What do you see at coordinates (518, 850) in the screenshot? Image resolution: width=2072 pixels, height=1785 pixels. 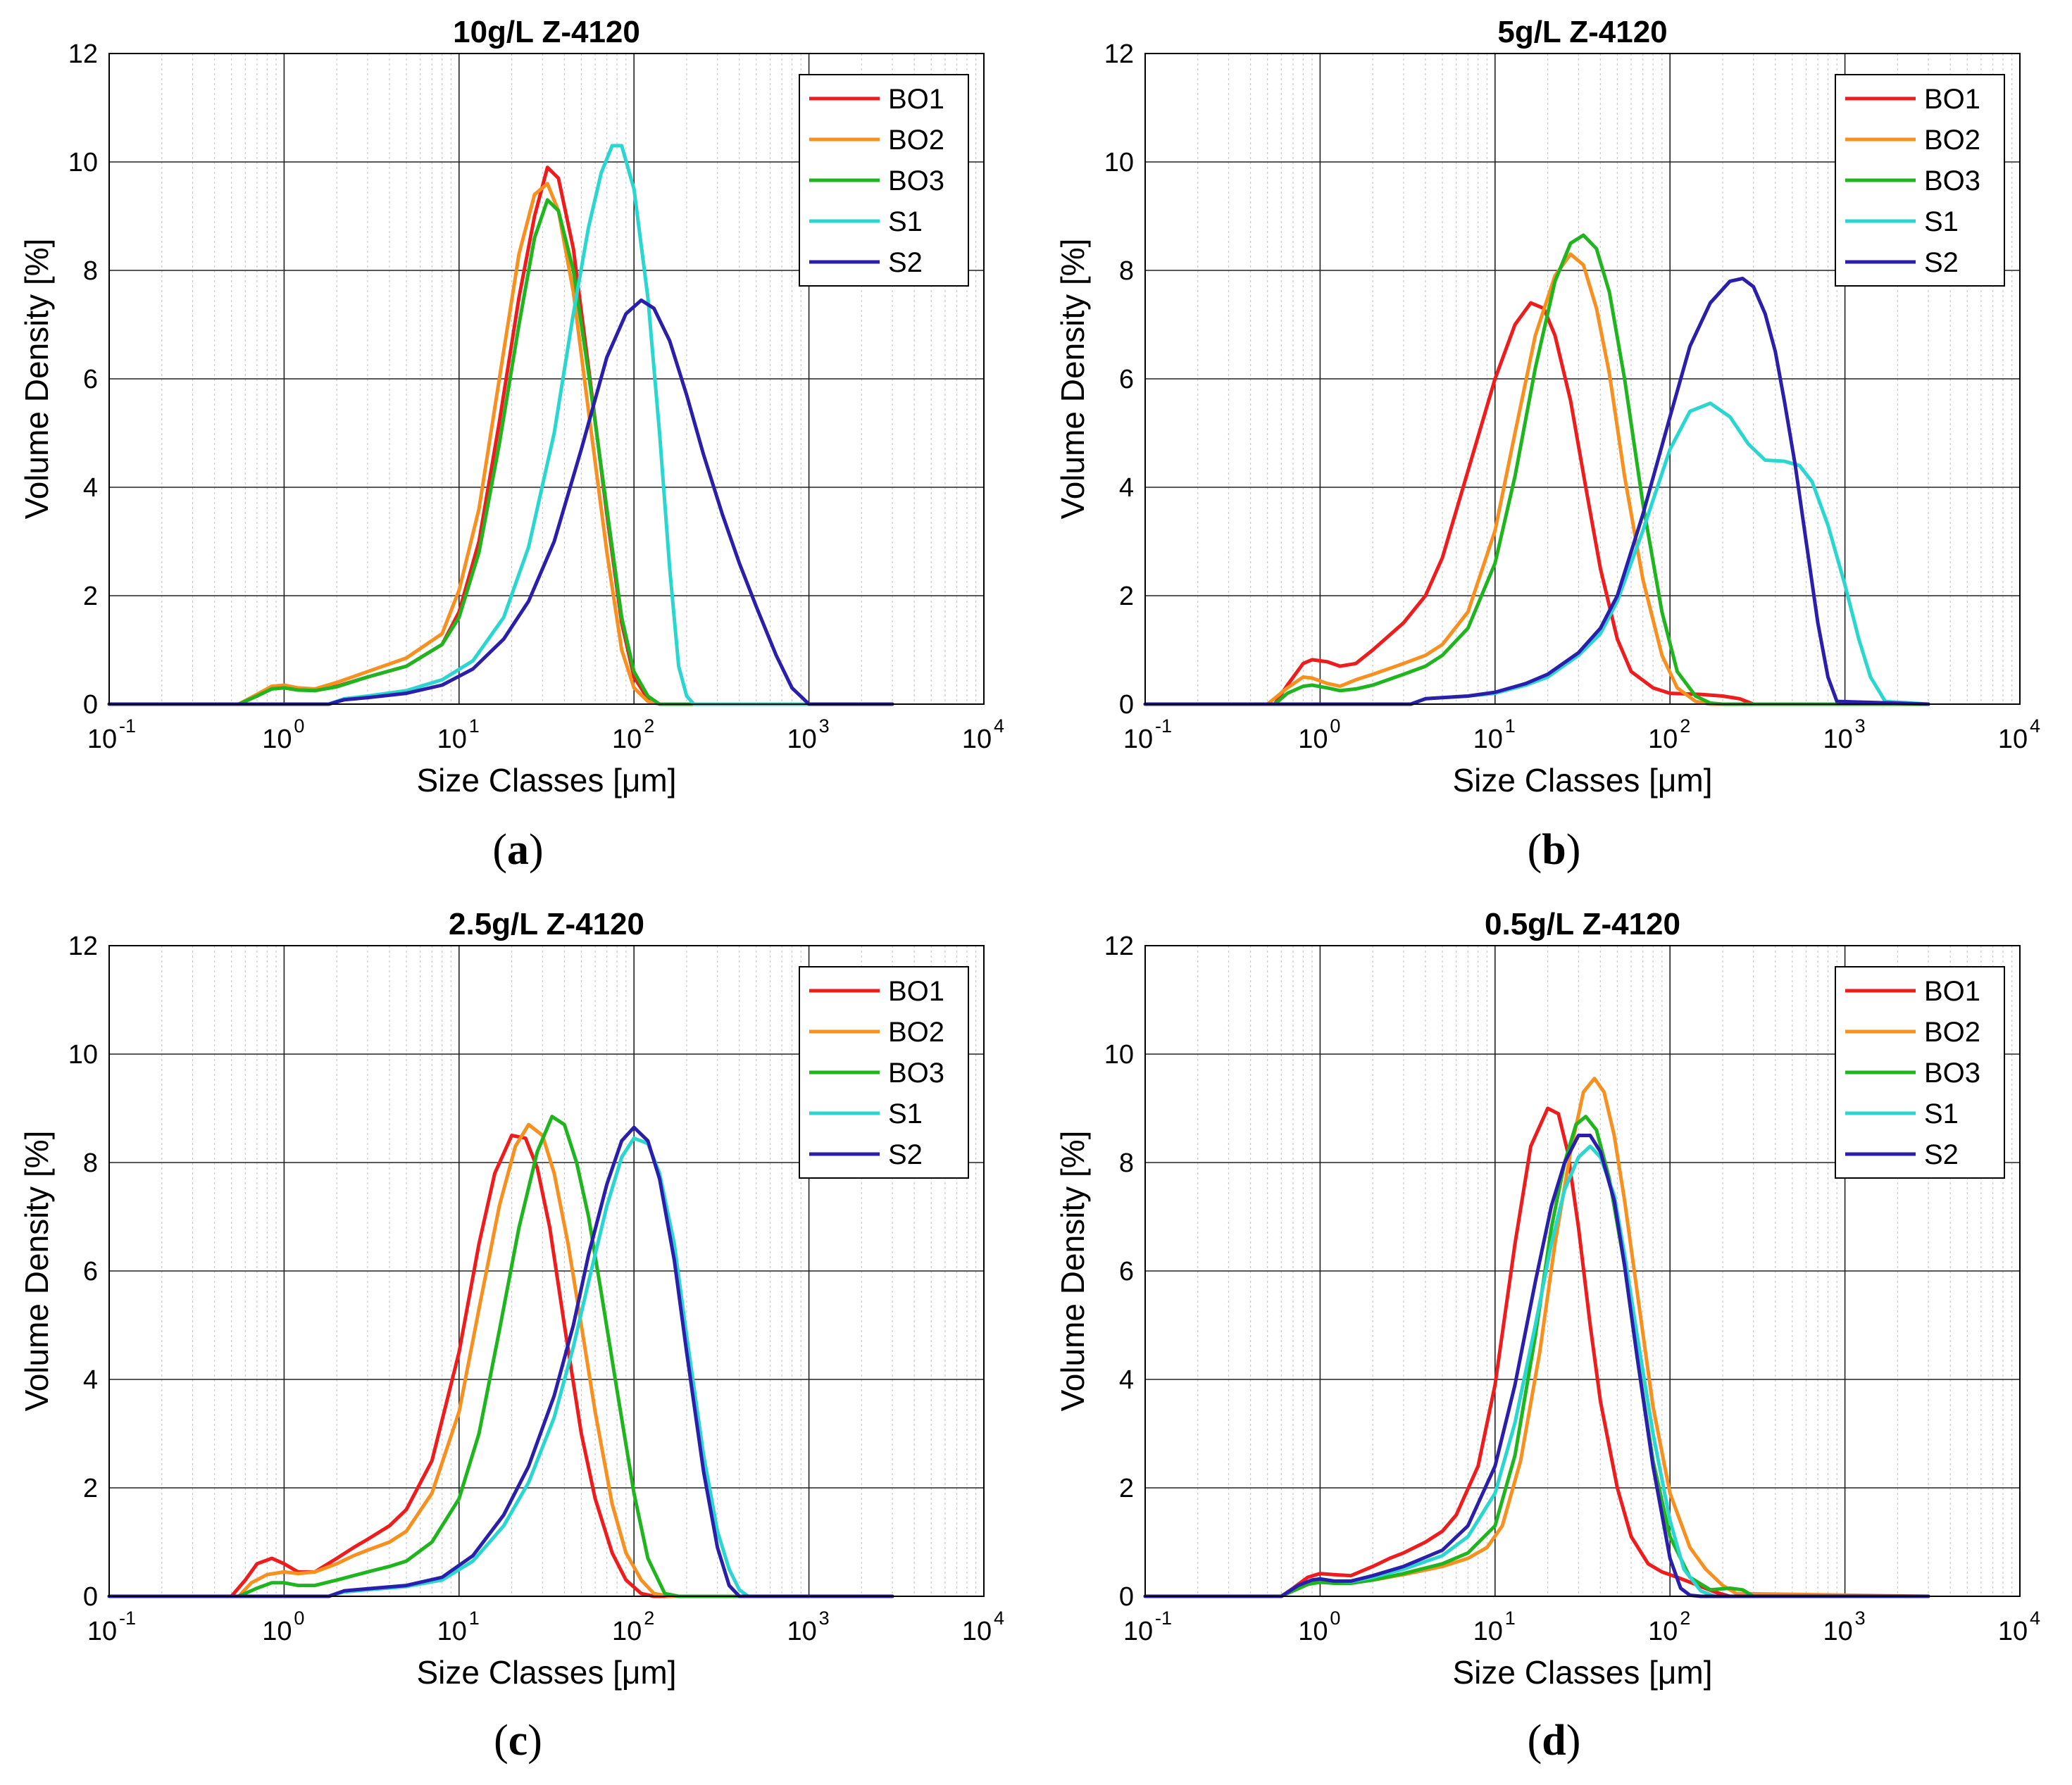 I see `panel-letter: a` at bounding box center [518, 850].